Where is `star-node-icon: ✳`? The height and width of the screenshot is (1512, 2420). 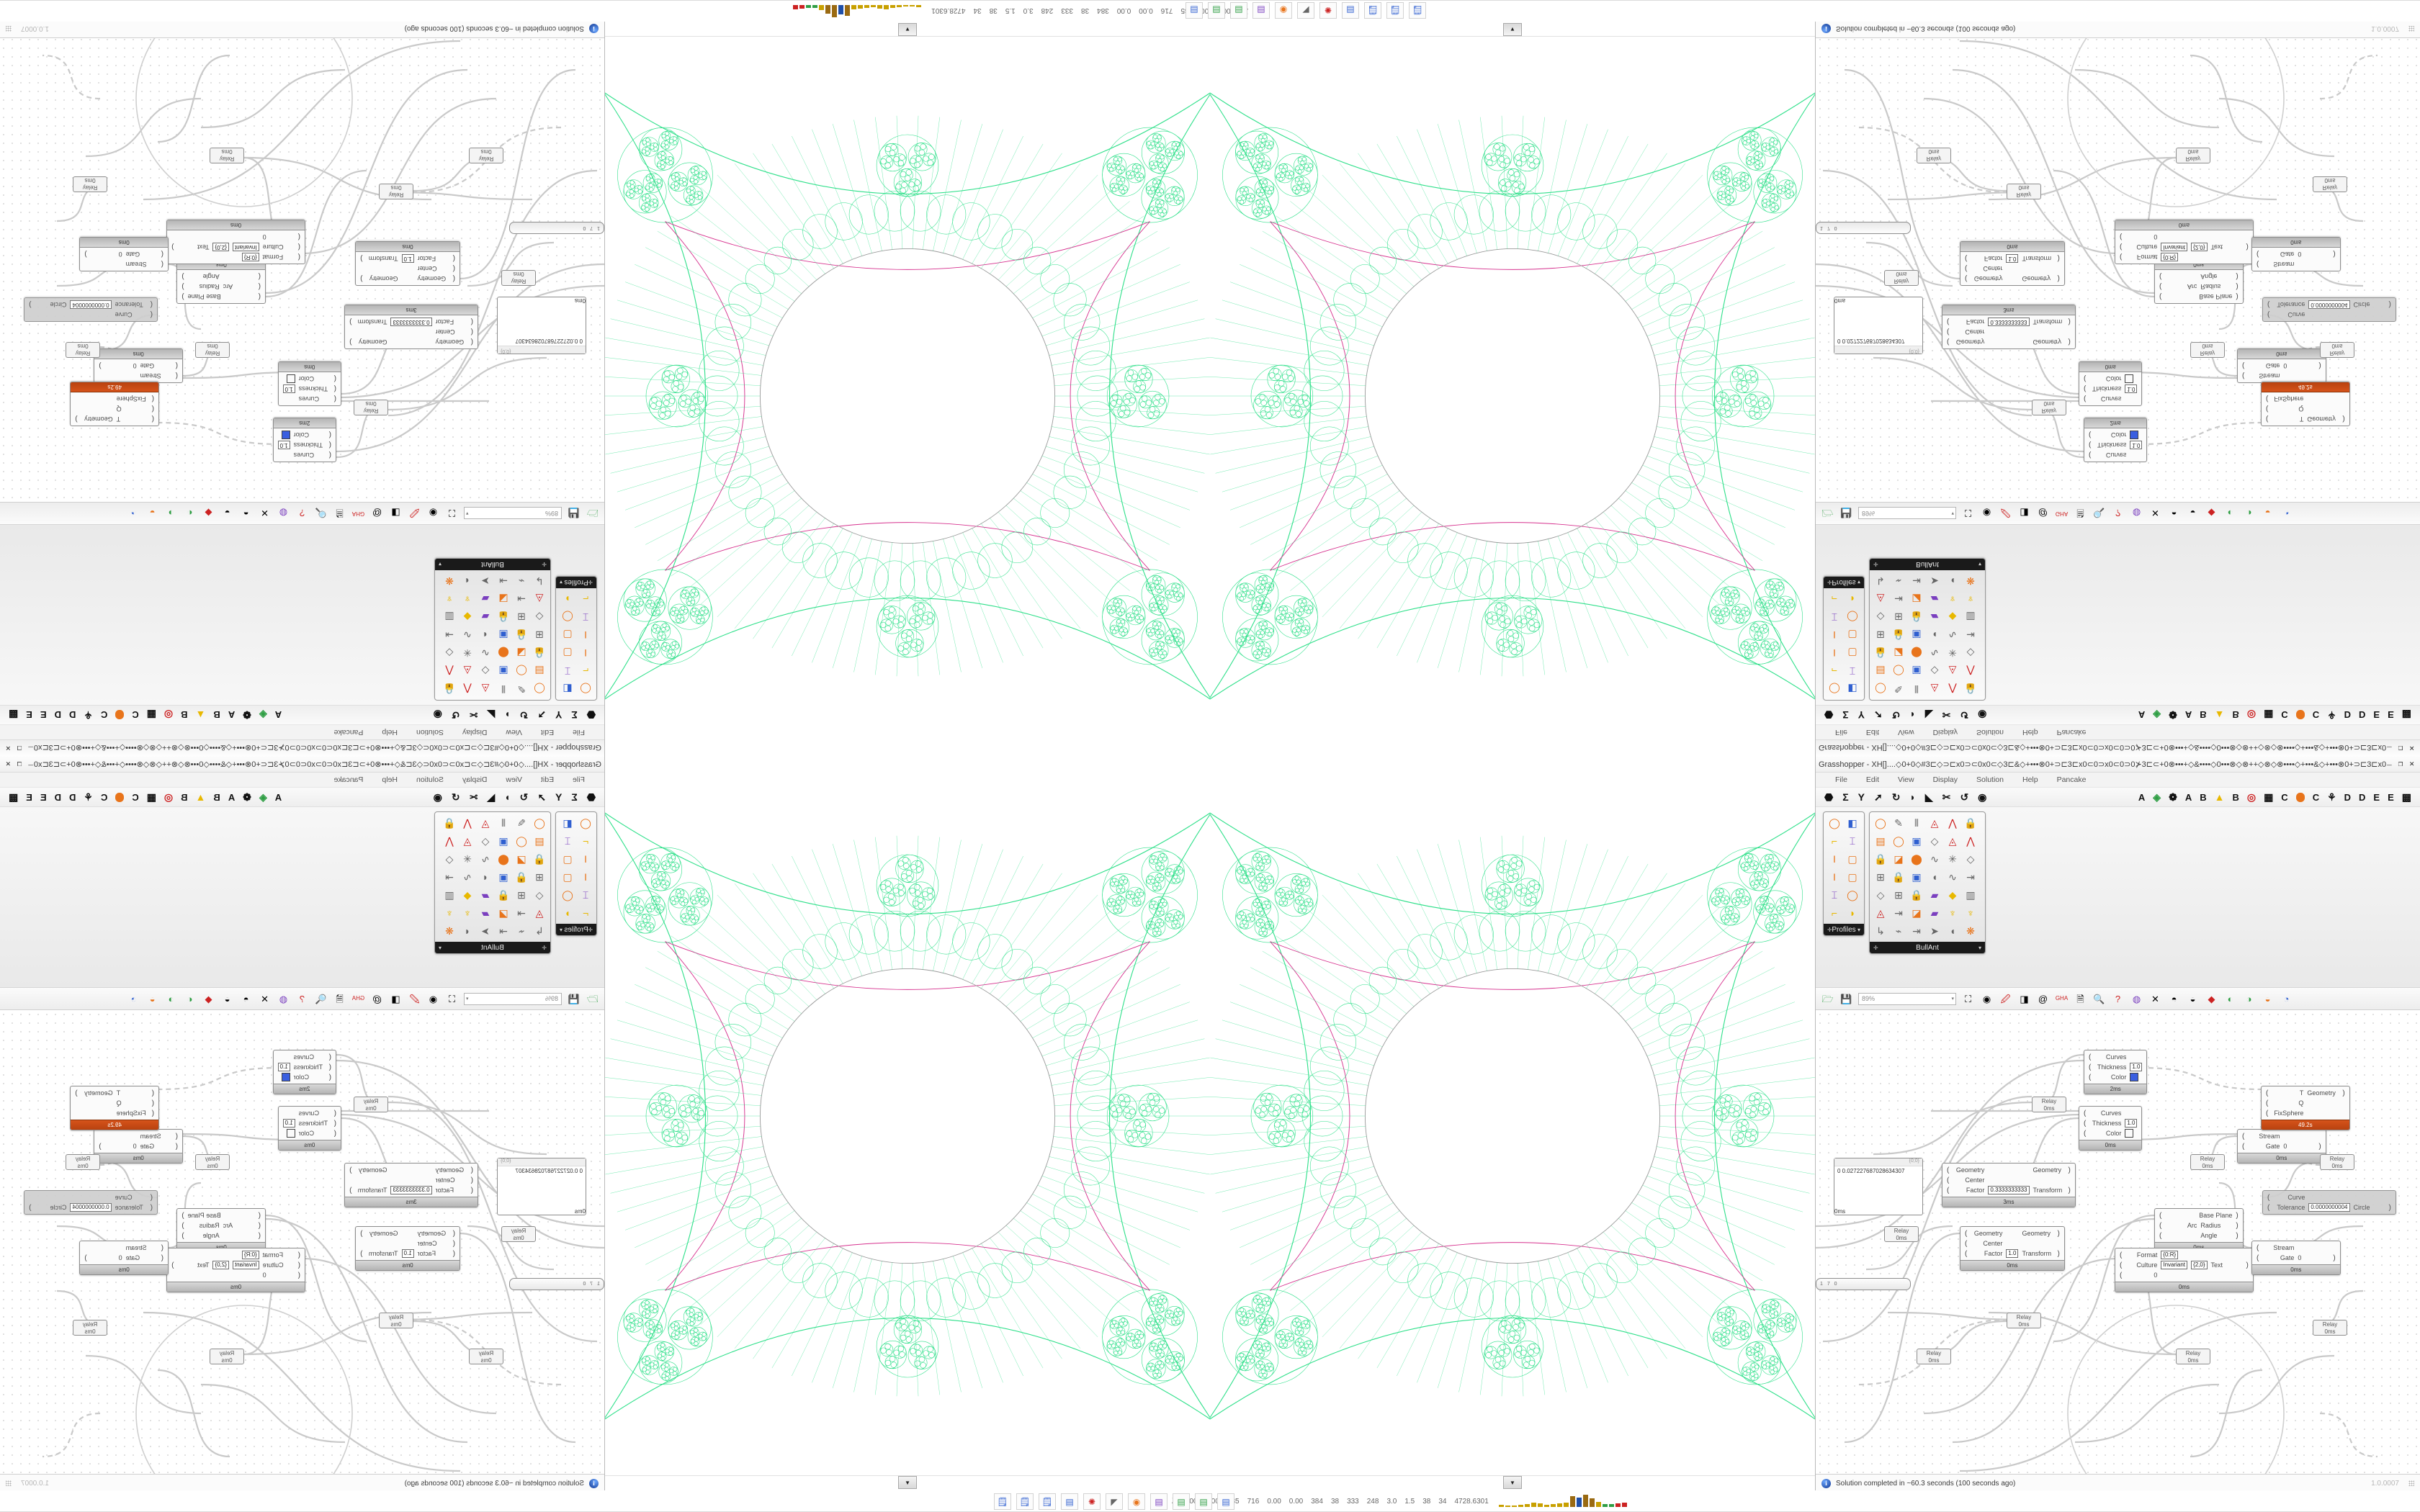 star-node-icon: ✳ is located at coordinates (467, 653).